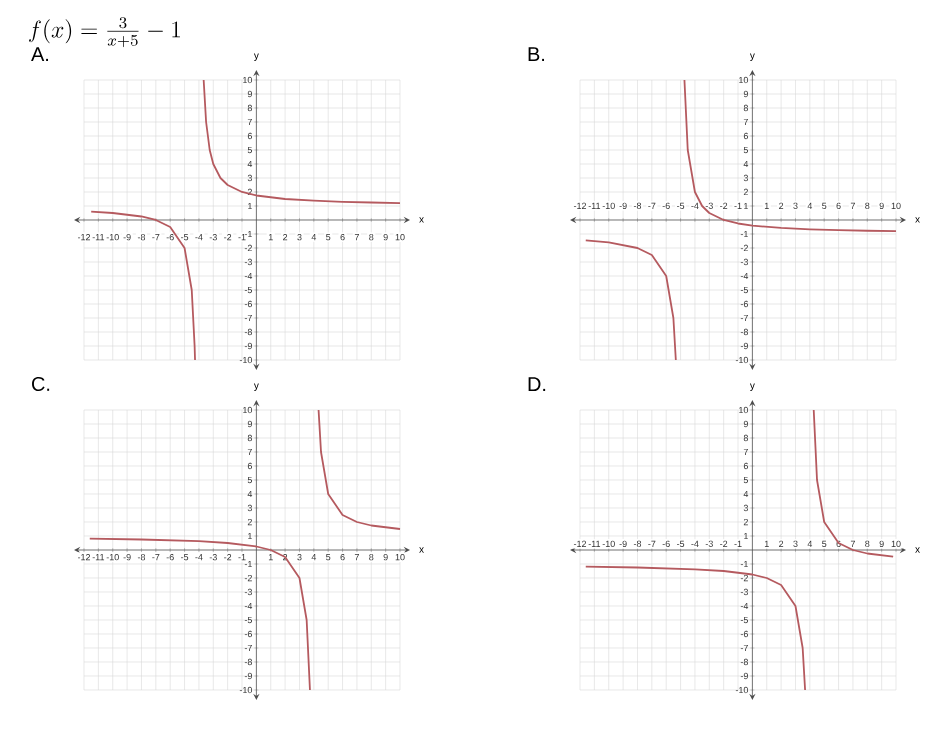 The image size is (948, 744). What do you see at coordinates (40, 54) in the screenshot?
I see `chart-title: A.` at bounding box center [40, 54].